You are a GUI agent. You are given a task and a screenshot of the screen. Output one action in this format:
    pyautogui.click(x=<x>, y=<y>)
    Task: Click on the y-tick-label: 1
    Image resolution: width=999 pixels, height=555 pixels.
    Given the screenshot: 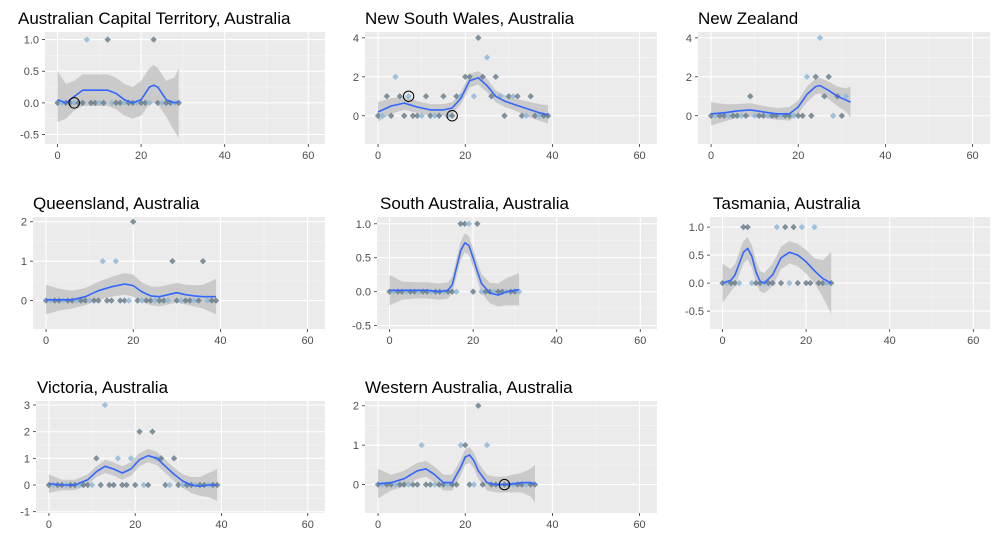 What is the action you would take?
    pyautogui.click(x=356, y=446)
    